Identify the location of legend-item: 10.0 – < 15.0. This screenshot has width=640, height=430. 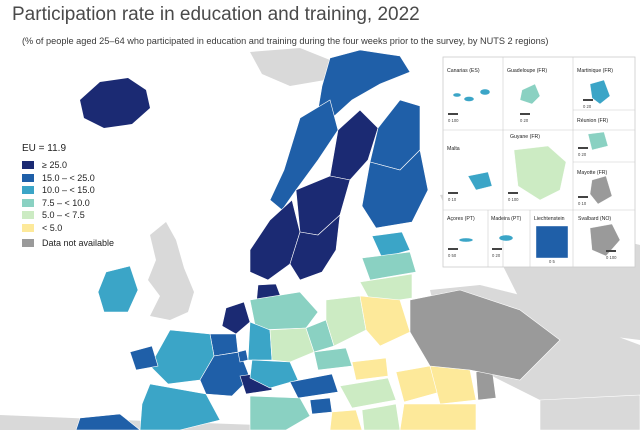
(68, 190).